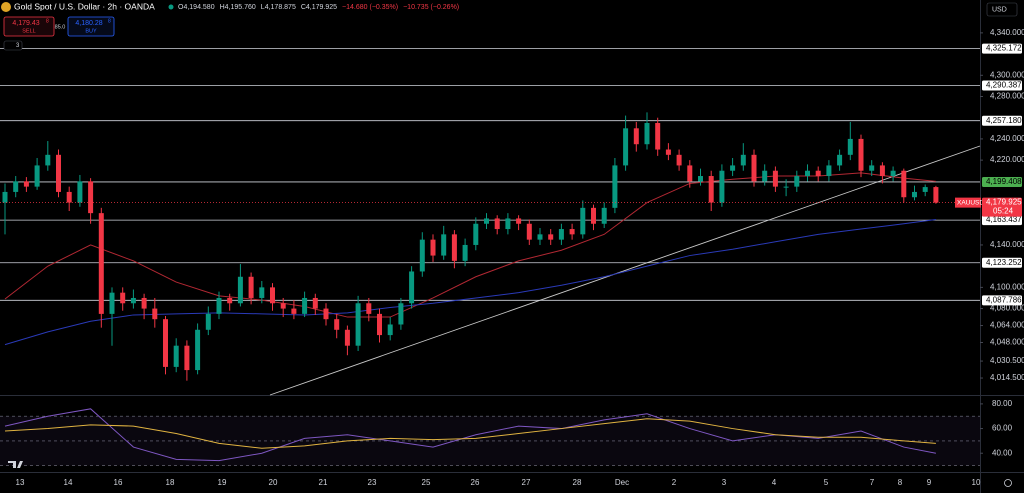 The height and width of the screenshot is (493, 1024). What do you see at coordinates (6, 7) in the screenshot?
I see `symbol-icon` at bounding box center [6, 7].